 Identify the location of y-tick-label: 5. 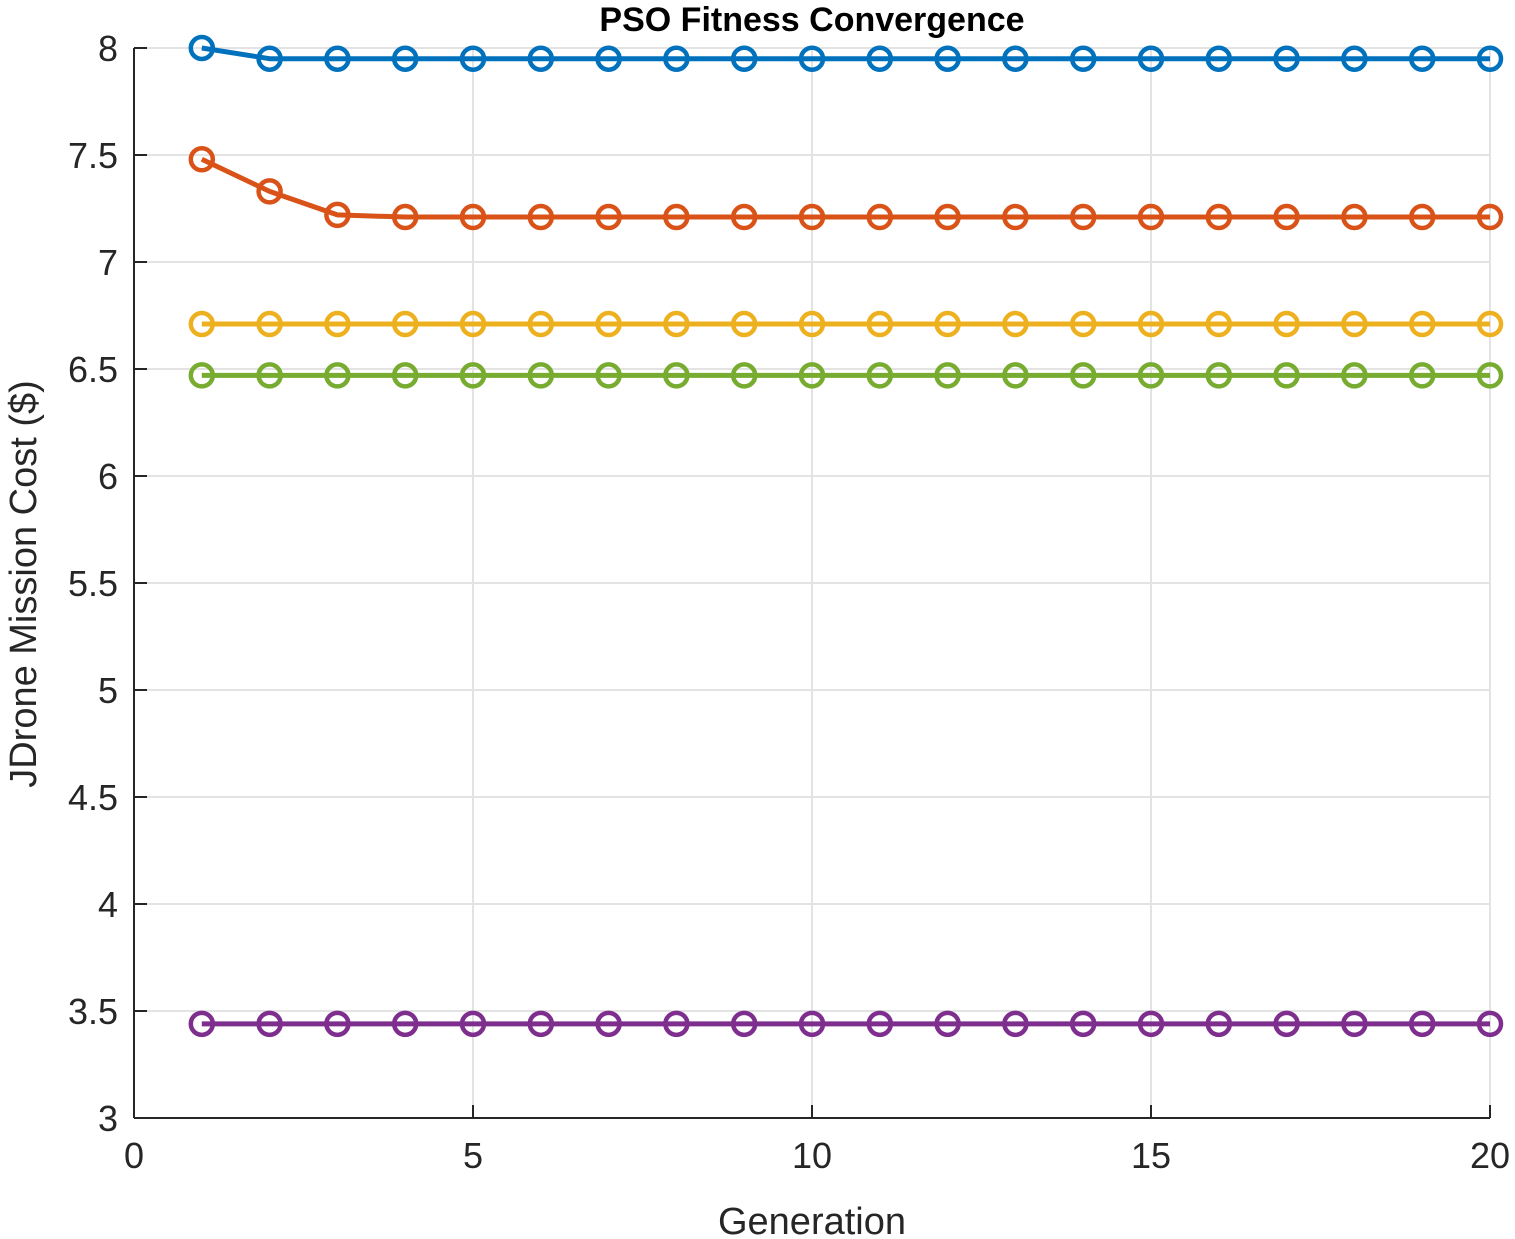
(108, 690).